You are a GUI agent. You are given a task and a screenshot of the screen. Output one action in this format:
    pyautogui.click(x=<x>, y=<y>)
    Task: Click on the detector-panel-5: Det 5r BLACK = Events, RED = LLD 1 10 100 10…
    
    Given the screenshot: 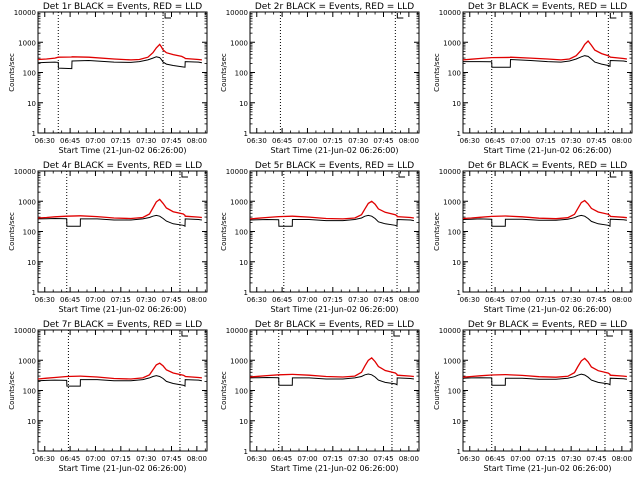 What is the action you would take?
    pyautogui.click(x=320, y=237)
    